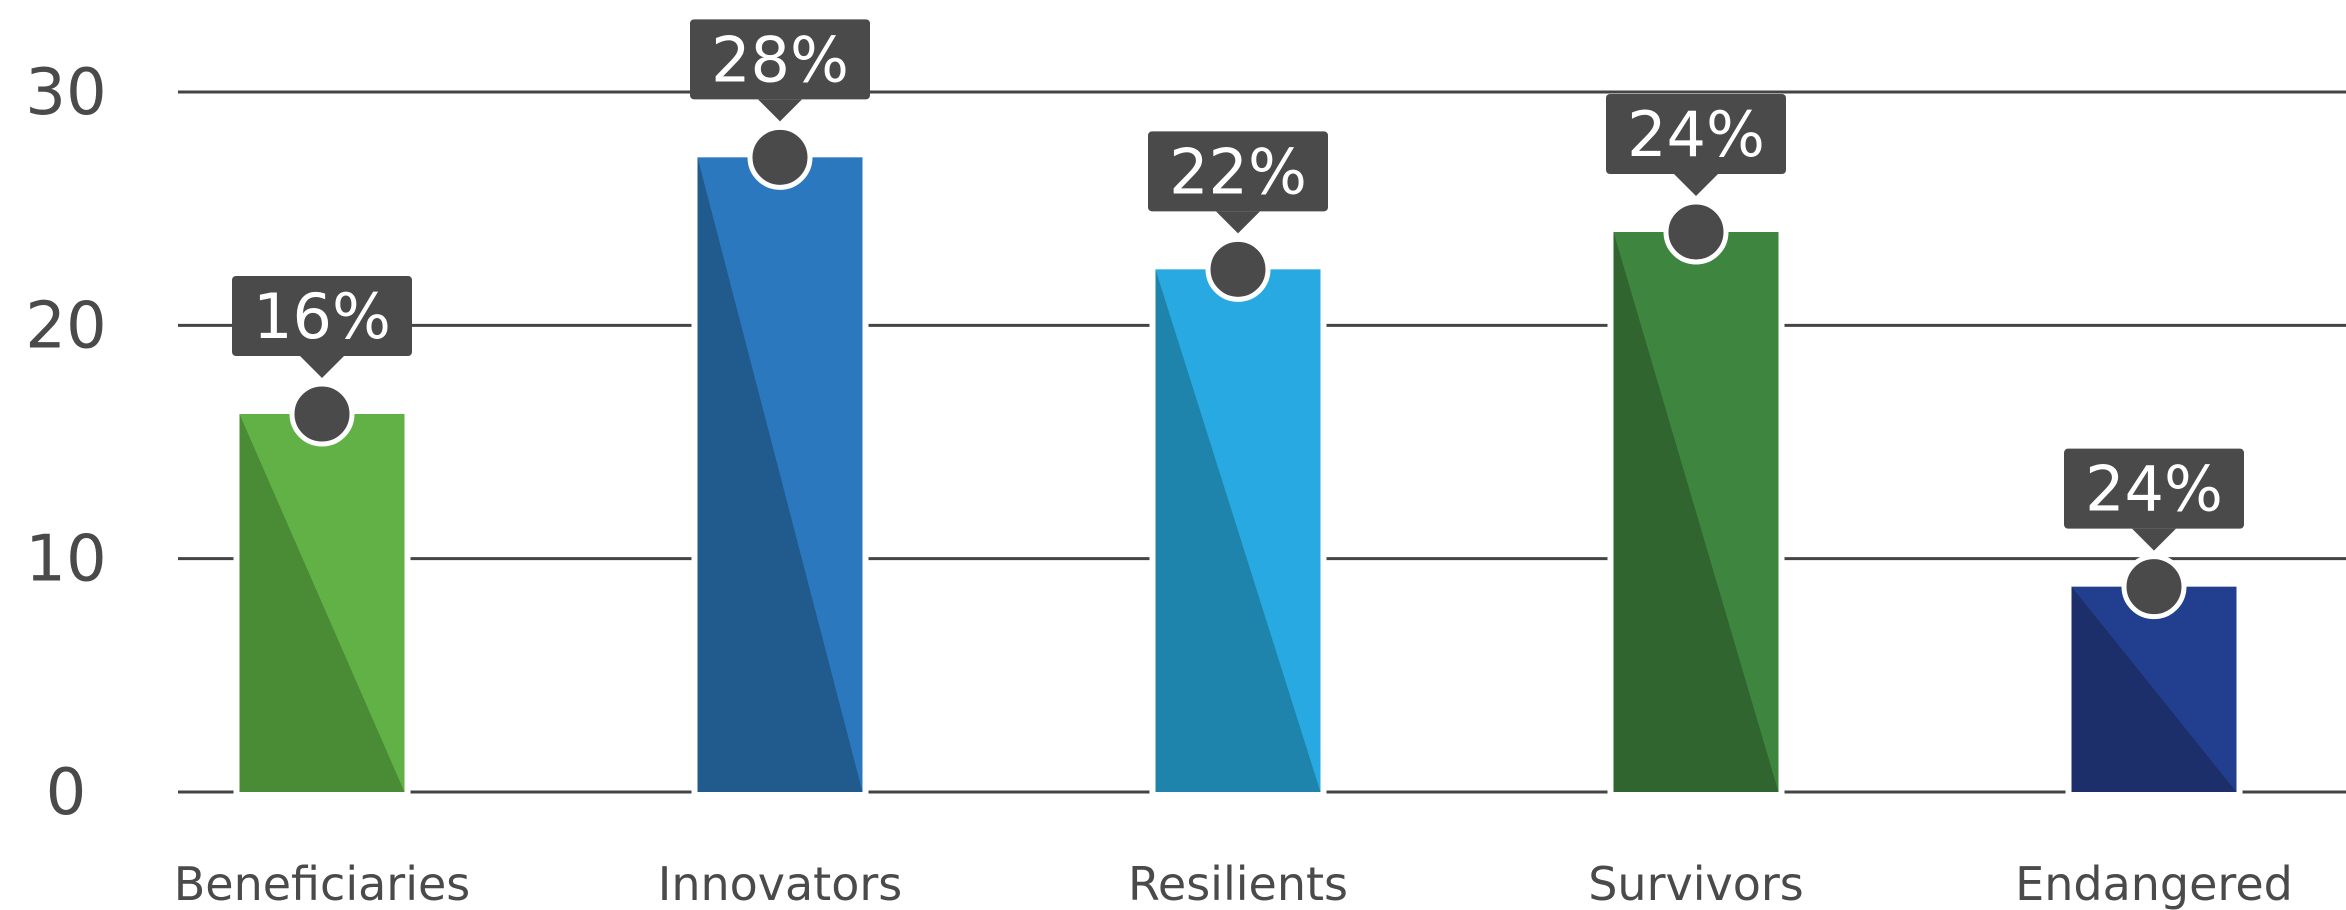  I want to click on data-label-beneficiaries: 16%, so click(322, 316).